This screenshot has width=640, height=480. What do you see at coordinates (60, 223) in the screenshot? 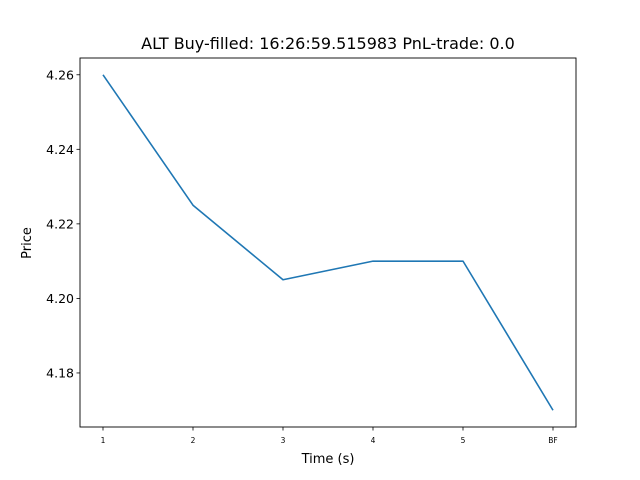
I see `y-tick-label: 4.22` at bounding box center [60, 223].